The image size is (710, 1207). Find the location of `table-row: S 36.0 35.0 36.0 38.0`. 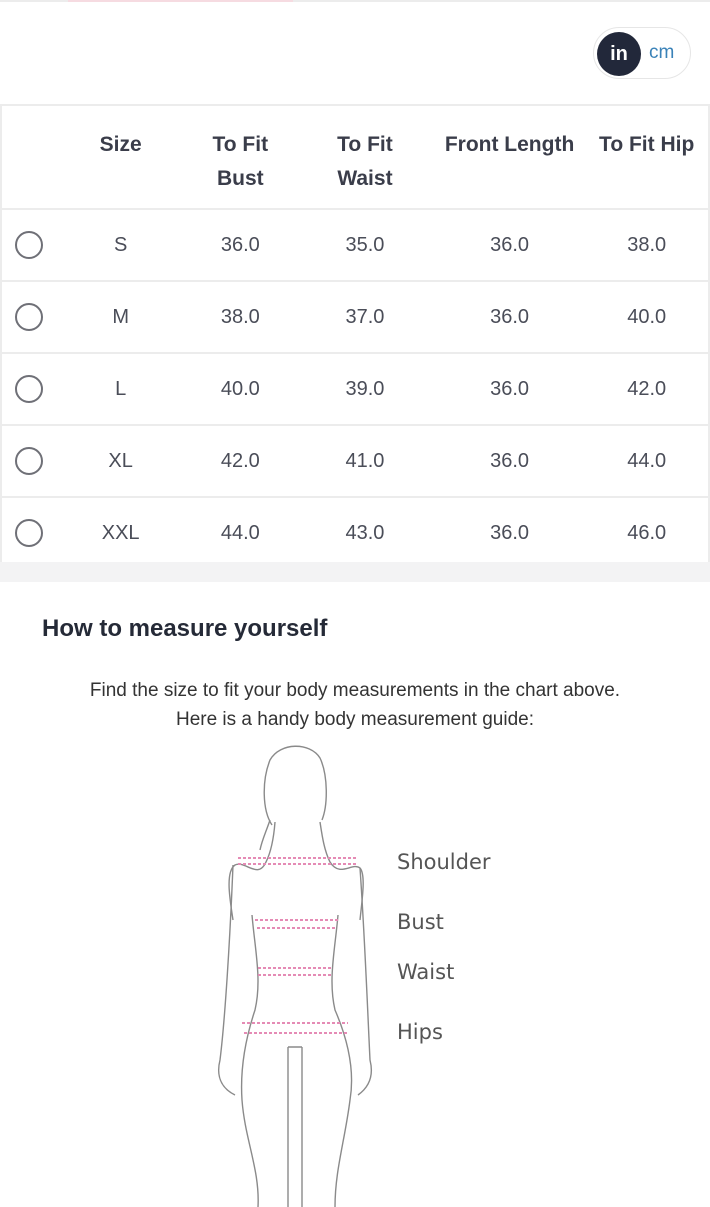

table-row: S 36.0 35.0 36.0 38.0 is located at coordinates (355, 244).